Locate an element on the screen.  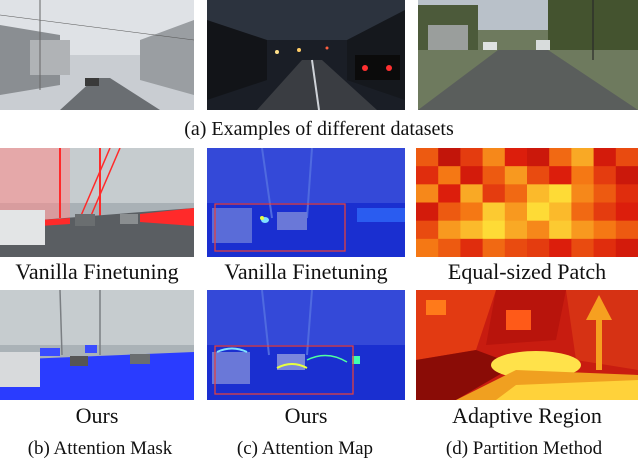
caption-c: (c) Attention Map is located at coordinates (305, 448).